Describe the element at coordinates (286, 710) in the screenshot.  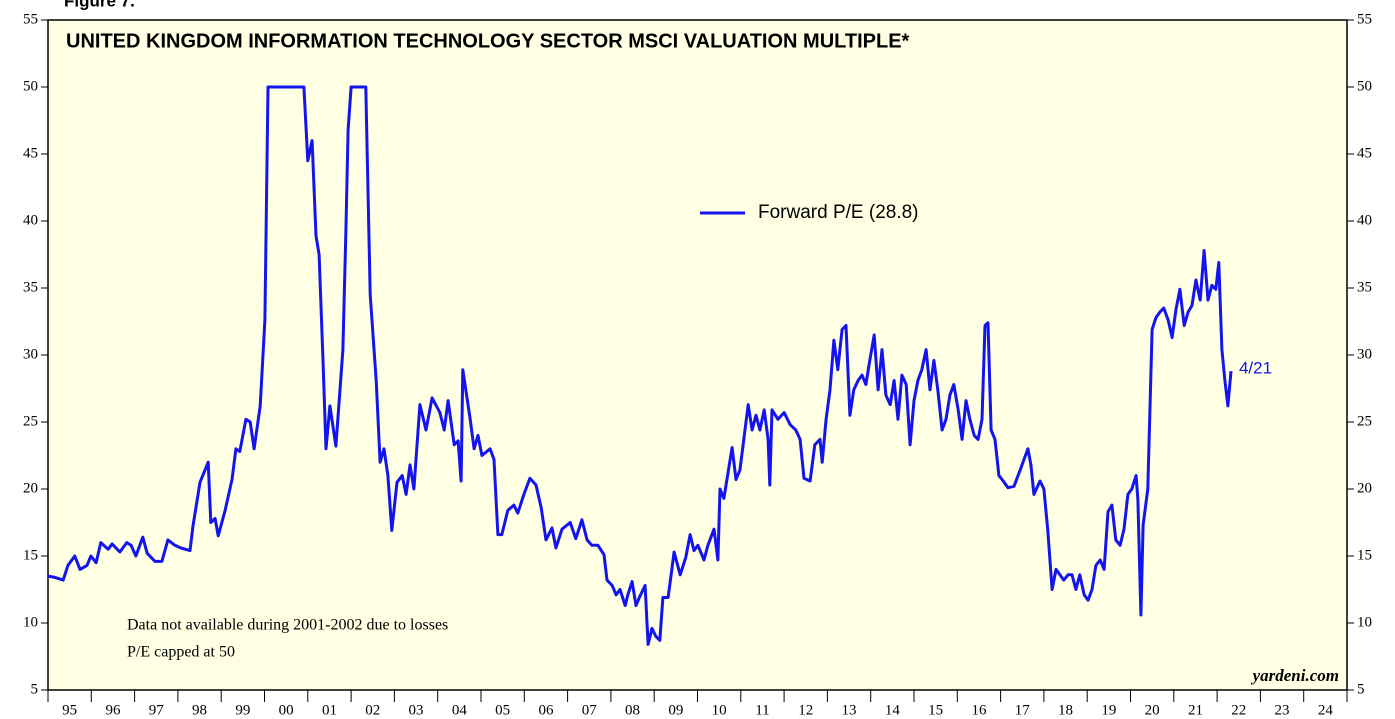
I see `x-tick-label: 00` at that location.